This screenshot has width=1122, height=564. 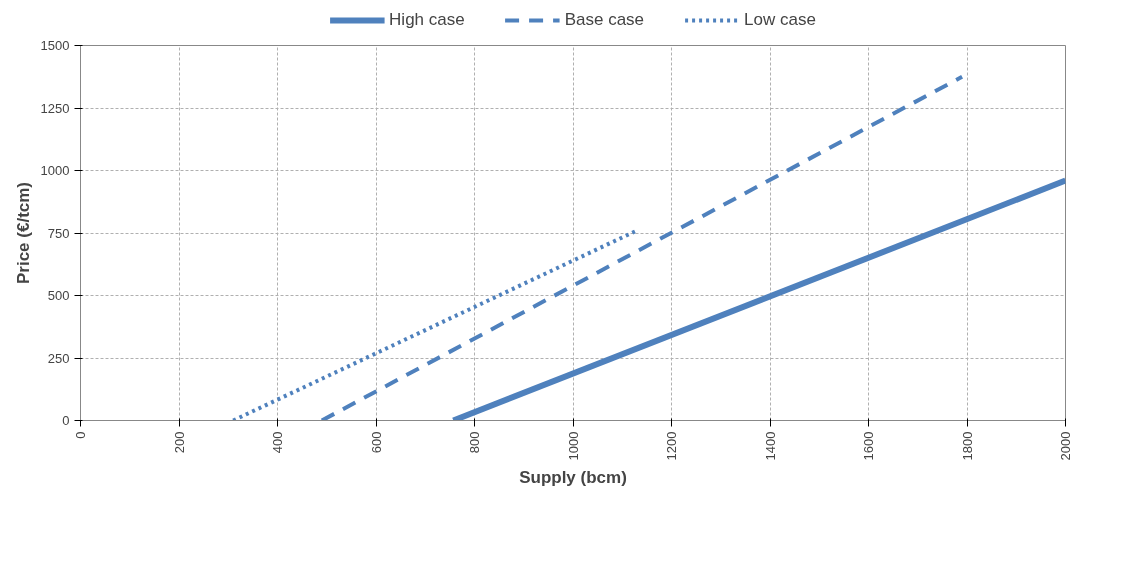 I want to click on x-tick-label: 1000, so click(x=573, y=446).